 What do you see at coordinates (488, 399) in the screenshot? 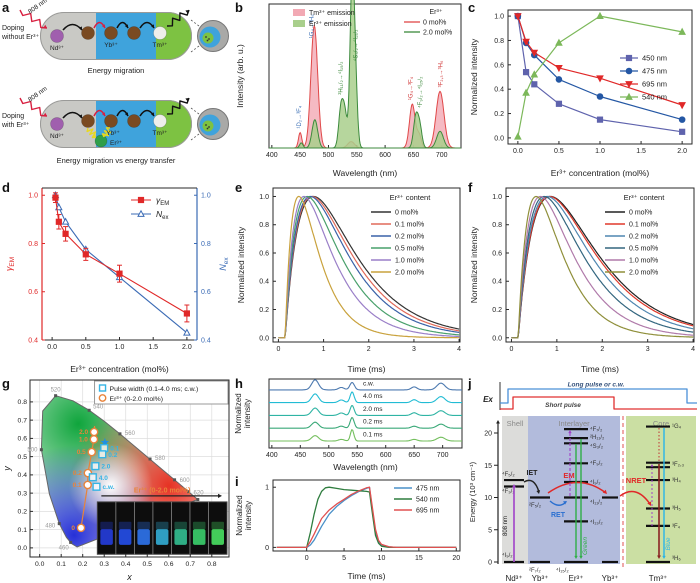
I see `ex-label: Ex` at bounding box center [488, 399].